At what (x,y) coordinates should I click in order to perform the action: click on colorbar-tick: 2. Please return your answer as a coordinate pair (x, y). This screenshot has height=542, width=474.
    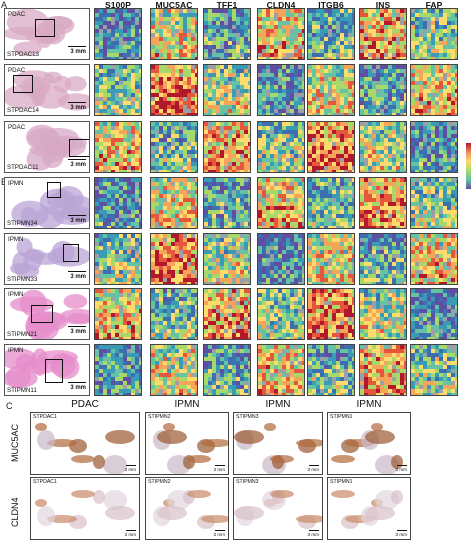
    Looking at the image, I should click on (457, 158).